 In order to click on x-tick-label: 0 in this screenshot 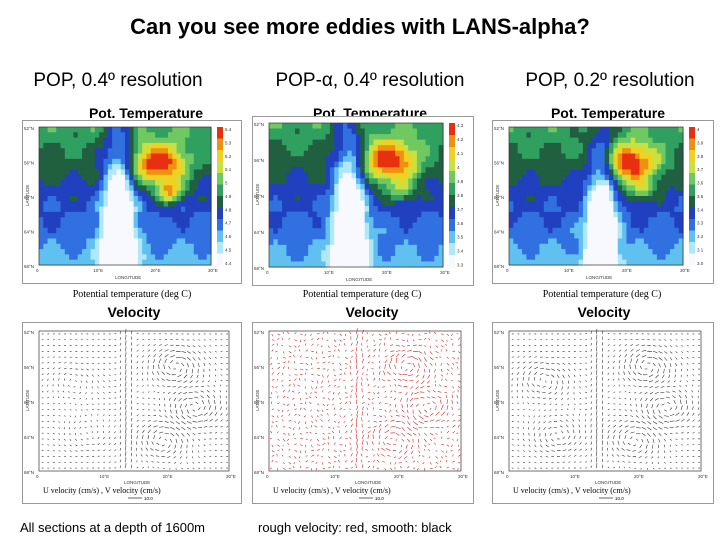, I will do `click(37, 476)`.